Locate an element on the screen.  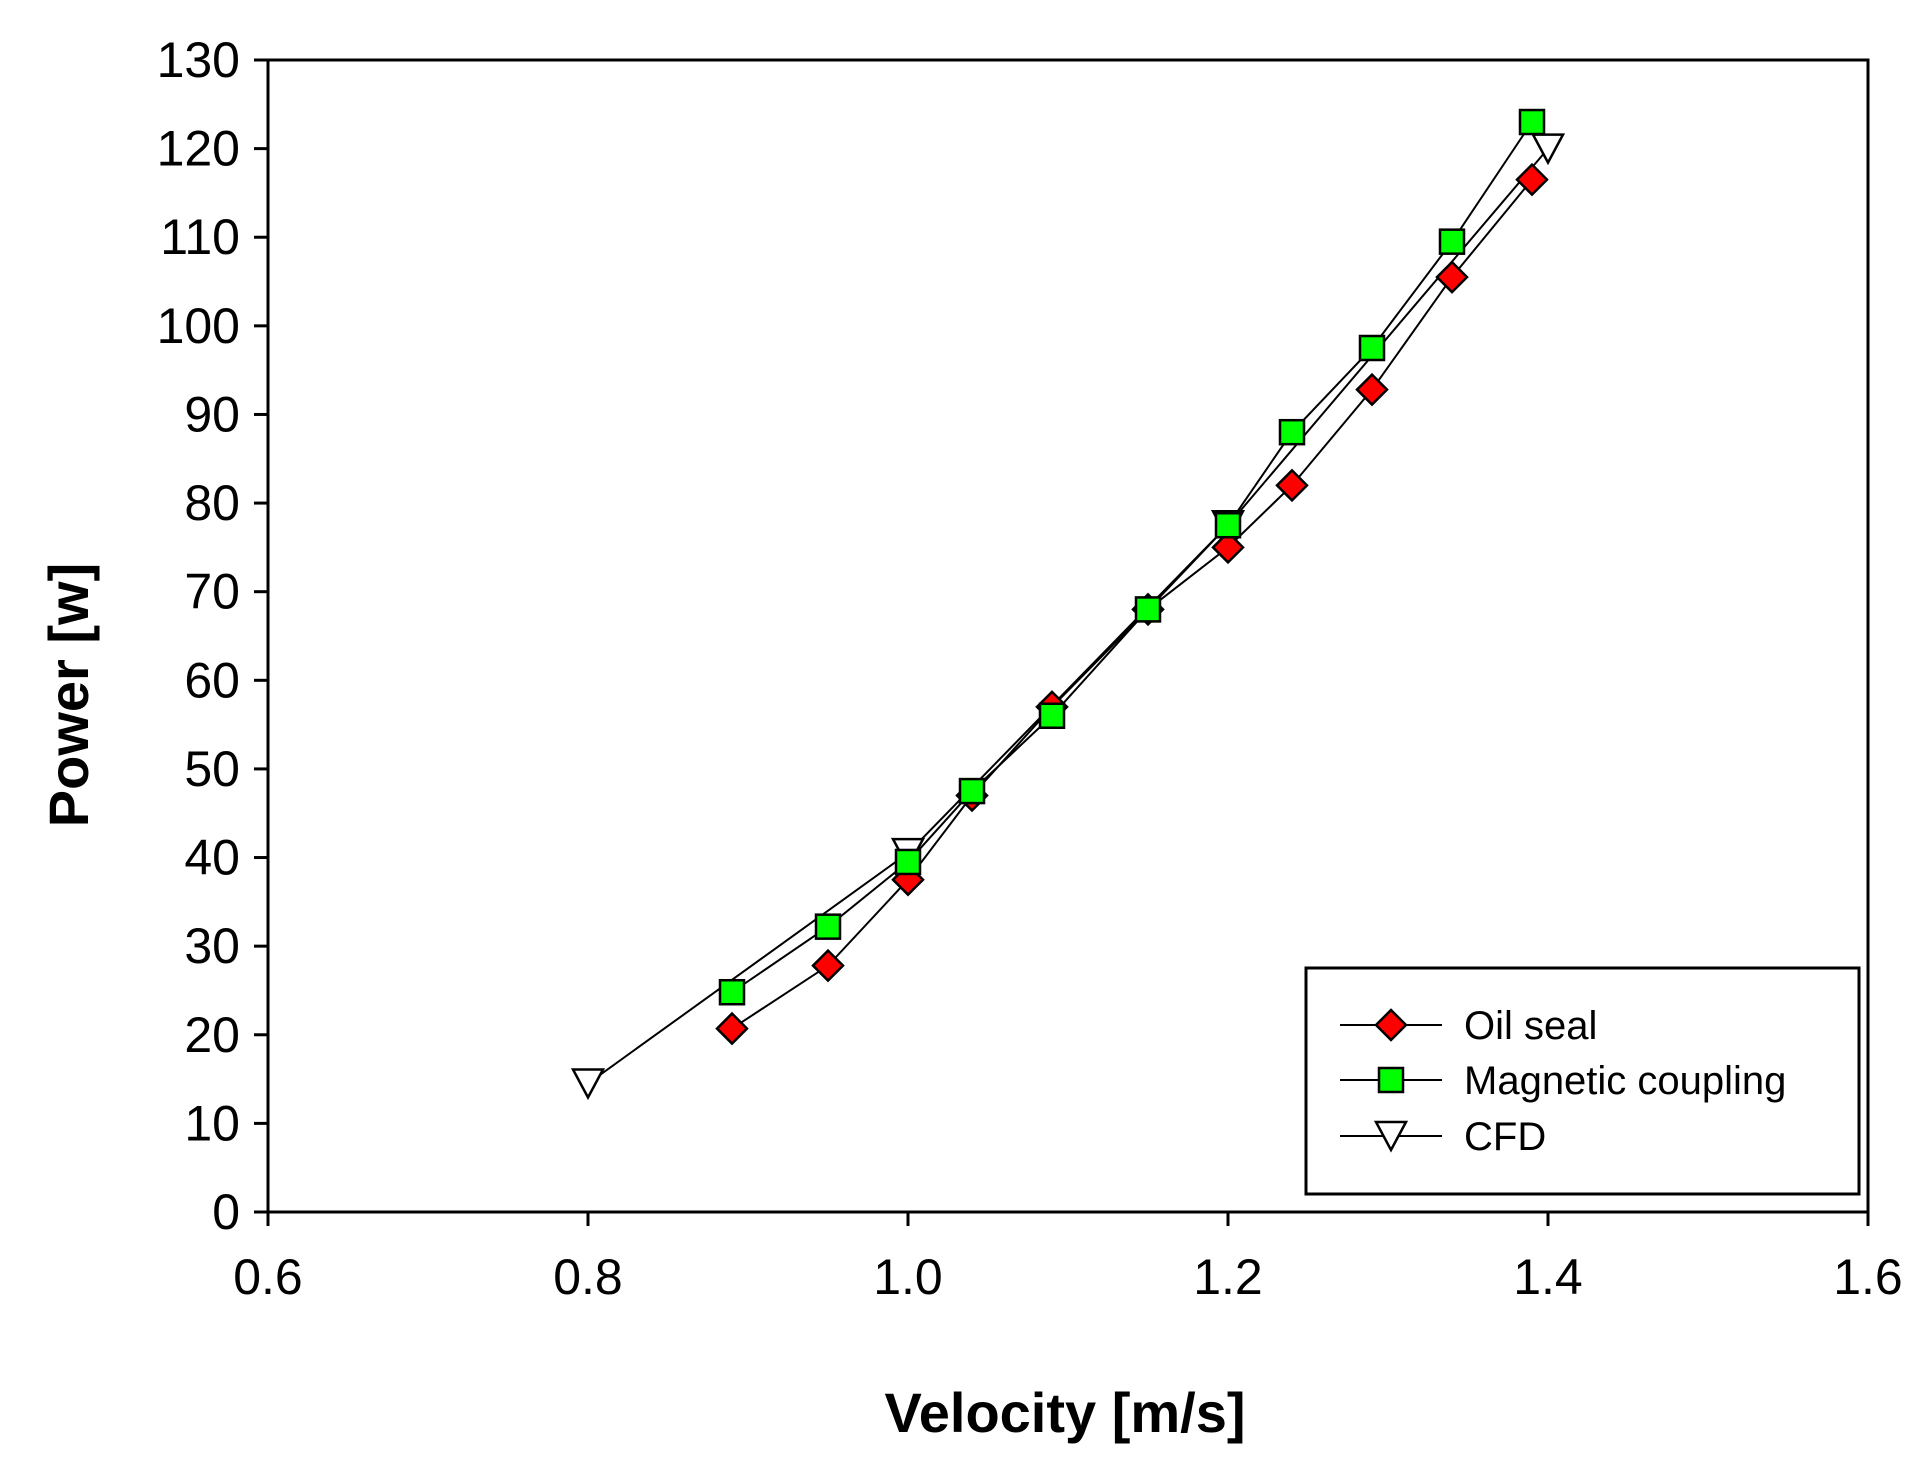
y-tick-label: 20 is located at coordinates (212, 1035).